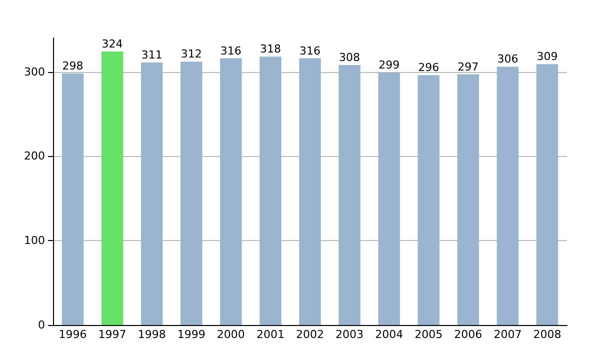 The height and width of the screenshot is (350, 600). Describe the element at coordinates (41, 325) in the screenshot. I see `y-tick-label: 0` at that location.